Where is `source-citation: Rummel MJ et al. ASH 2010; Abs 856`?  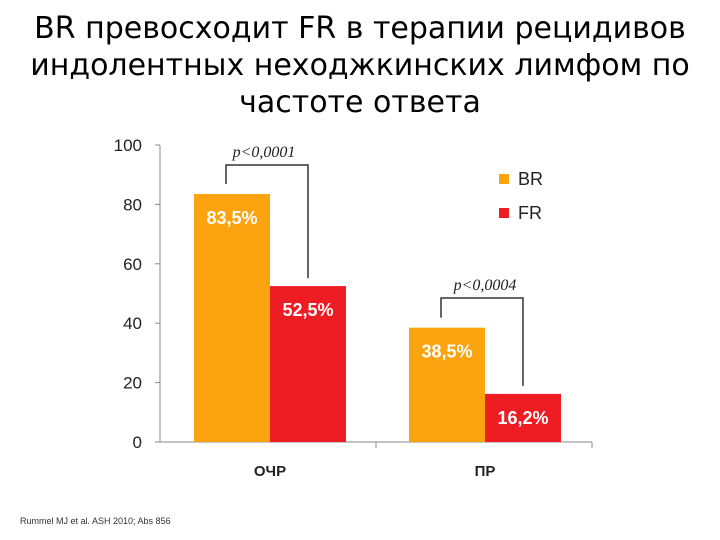 source-citation: Rummel MJ et al. ASH 2010; Abs 856 is located at coordinates (95, 521).